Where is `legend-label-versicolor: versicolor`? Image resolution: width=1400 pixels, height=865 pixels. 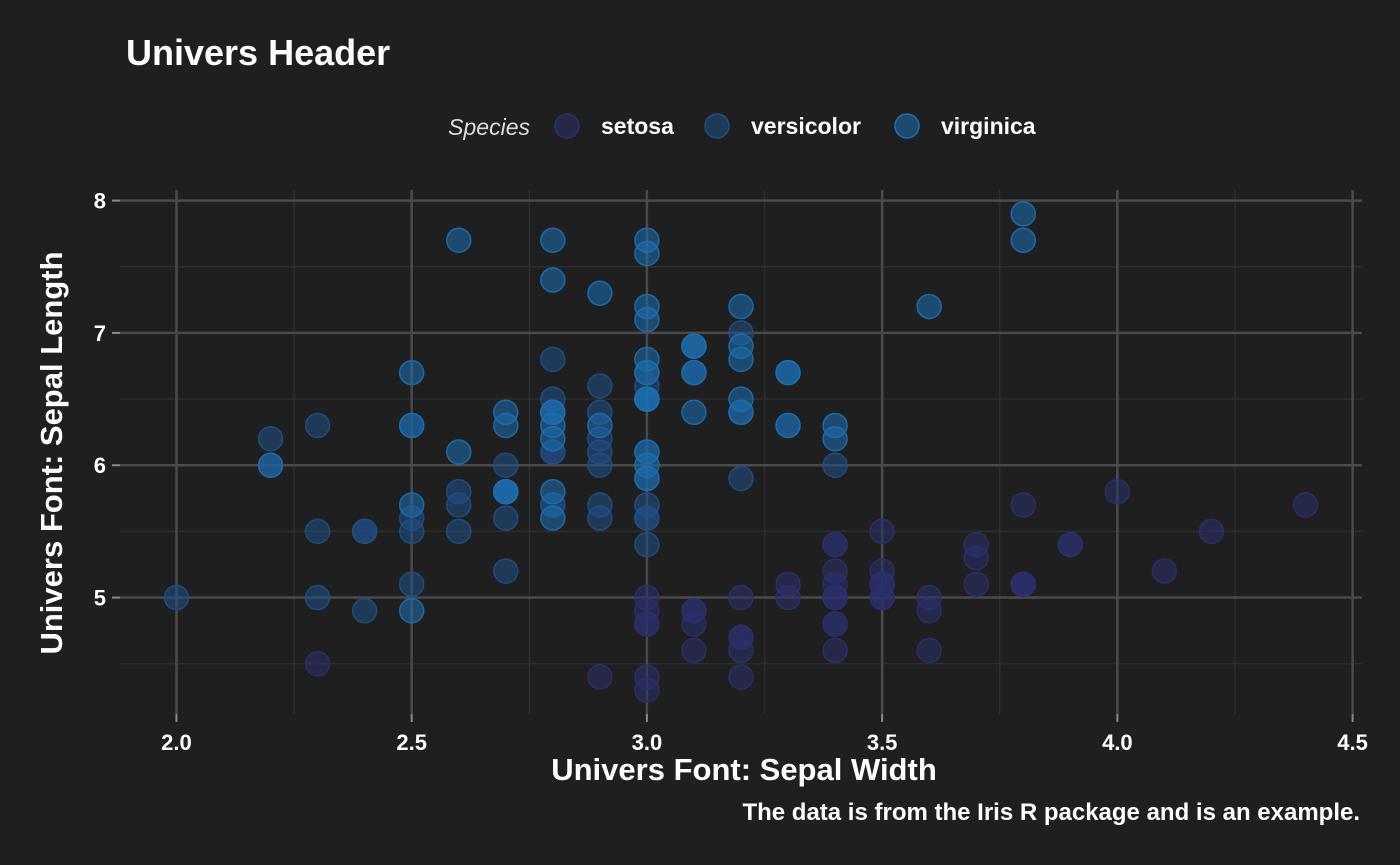 legend-label-versicolor: versicolor is located at coordinates (806, 126).